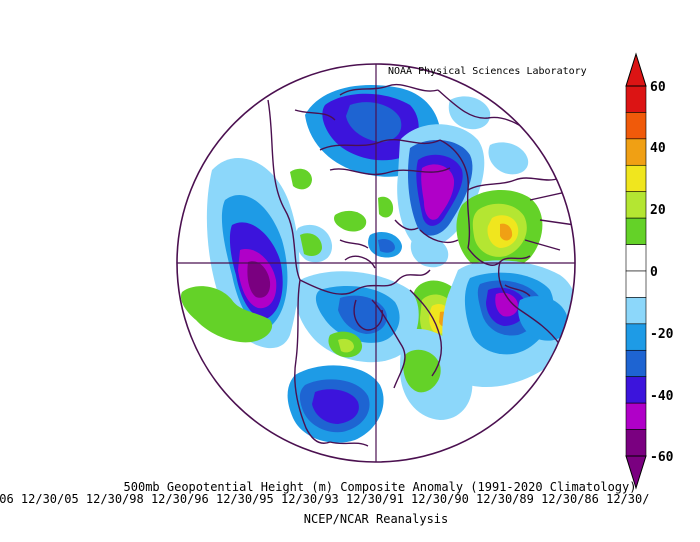 This screenshot has height=542, width=700. What do you see at coordinates (658, 210) in the screenshot?
I see `colorbar-tick-20: 20` at bounding box center [658, 210].